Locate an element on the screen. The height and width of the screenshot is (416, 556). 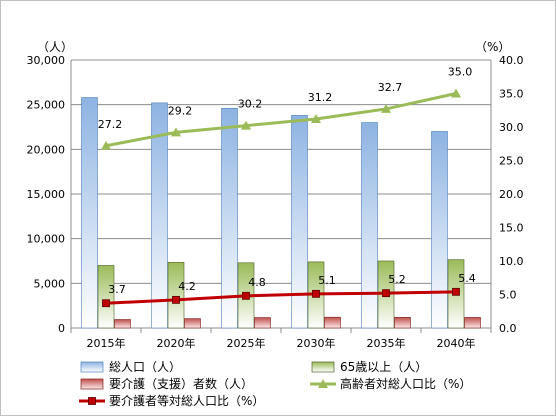
left-axis-unit: （人） is located at coordinates (55, 47).